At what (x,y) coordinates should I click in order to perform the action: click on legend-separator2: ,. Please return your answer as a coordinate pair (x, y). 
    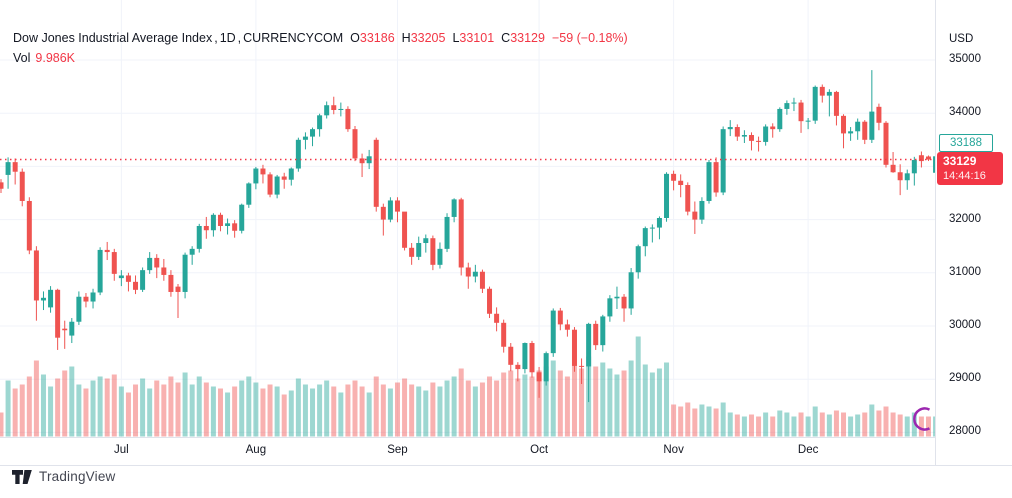
    Looking at the image, I should click on (239, 38).